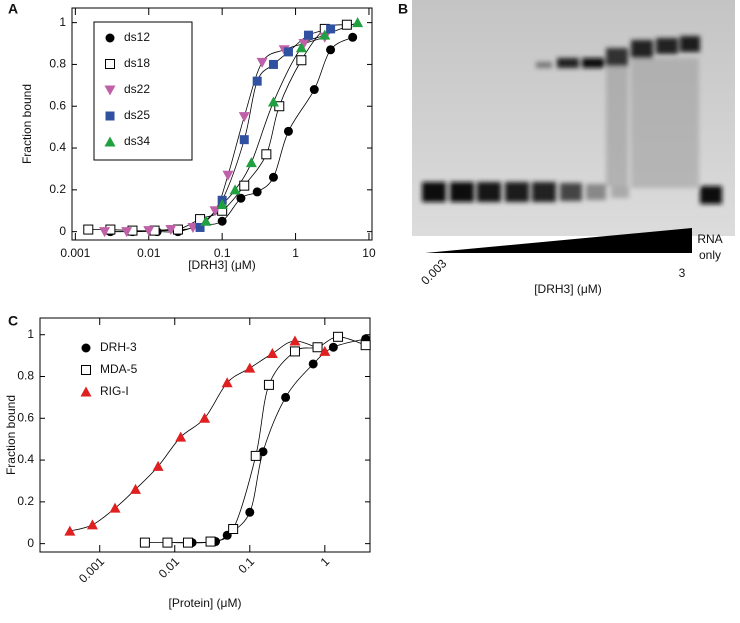  Describe the element at coordinates (137, 63) in the screenshot. I see `legend-label: ds18` at that location.